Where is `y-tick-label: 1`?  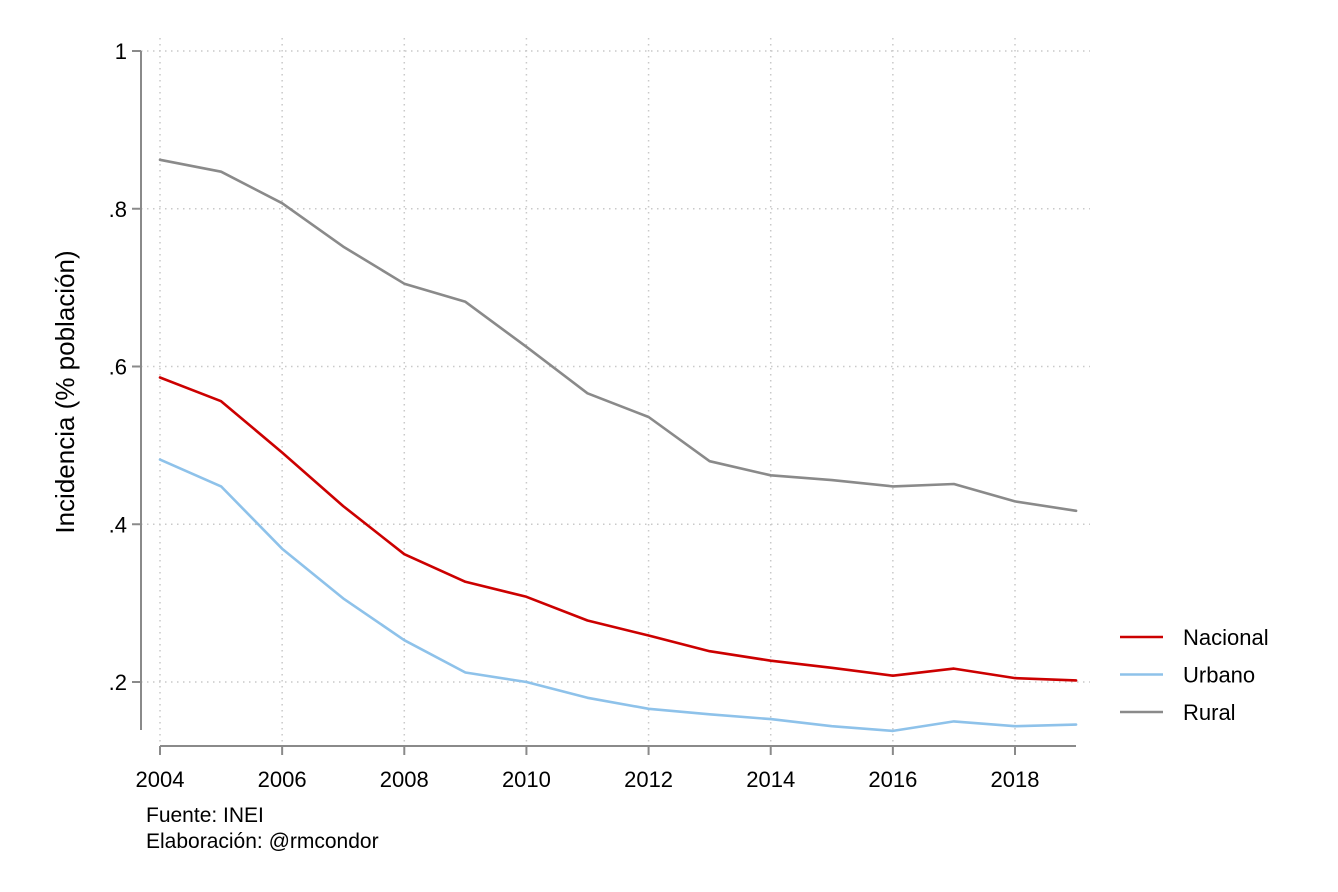 y-tick-label: 1 is located at coordinates (121, 51).